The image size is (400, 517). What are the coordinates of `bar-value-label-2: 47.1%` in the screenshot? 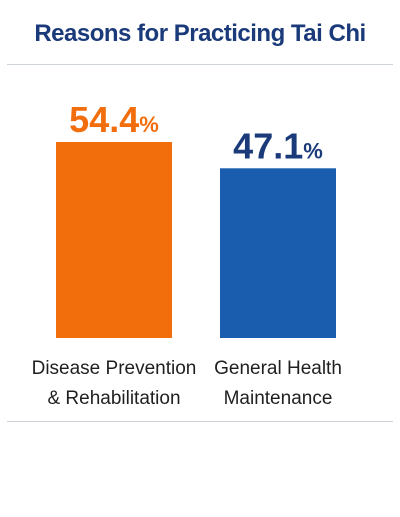 It's located at (278, 145).